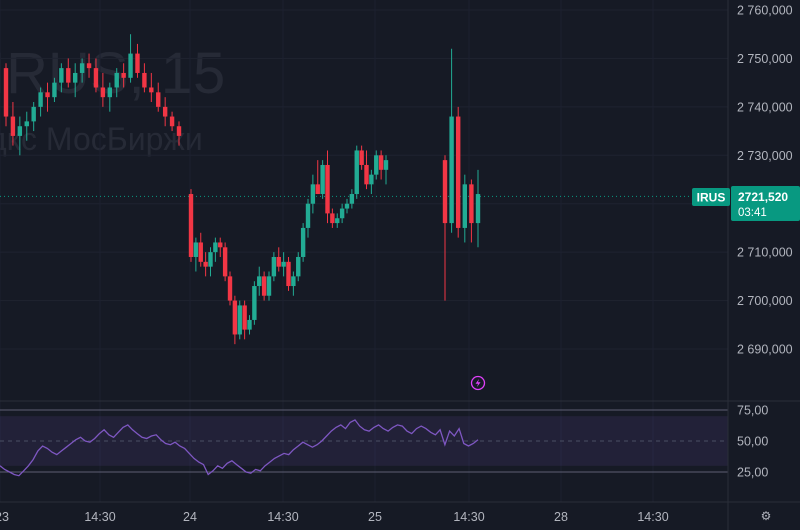  What do you see at coordinates (561, 517) in the screenshot?
I see `time-tick-label: 28` at bounding box center [561, 517].